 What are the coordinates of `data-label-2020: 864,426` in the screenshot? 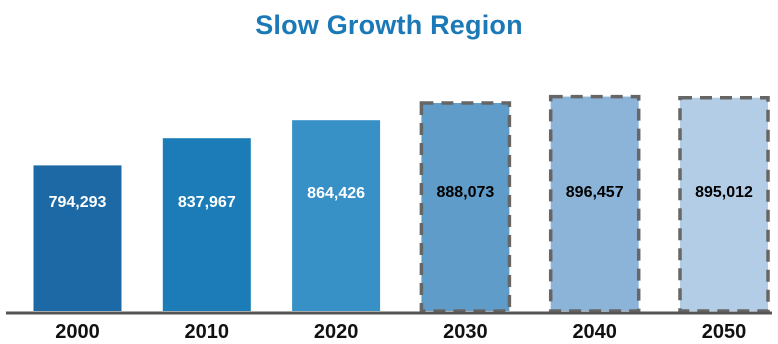 It's located at (336, 193).